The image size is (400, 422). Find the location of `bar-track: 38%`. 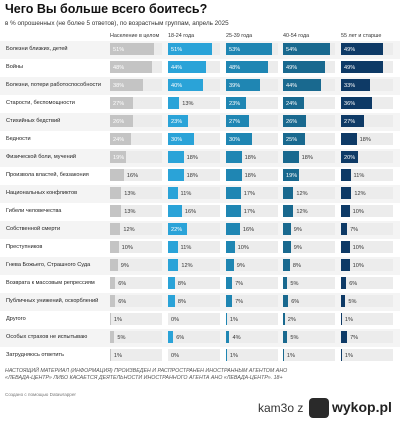

bar-track: 38% is located at coordinates (136, 85).